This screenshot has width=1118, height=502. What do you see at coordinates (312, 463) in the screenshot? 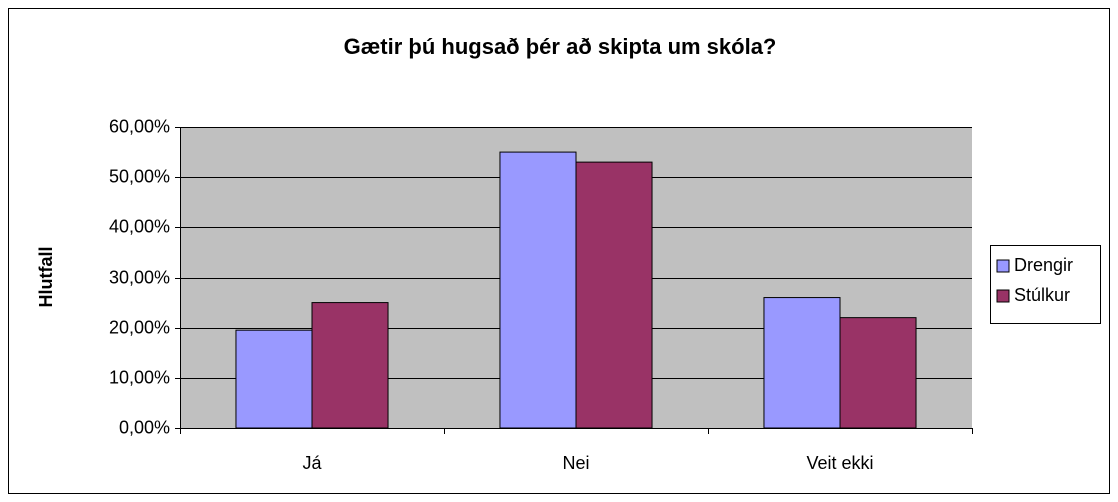
I see `x-tick-label: Já` at bounding box center [312, 463].